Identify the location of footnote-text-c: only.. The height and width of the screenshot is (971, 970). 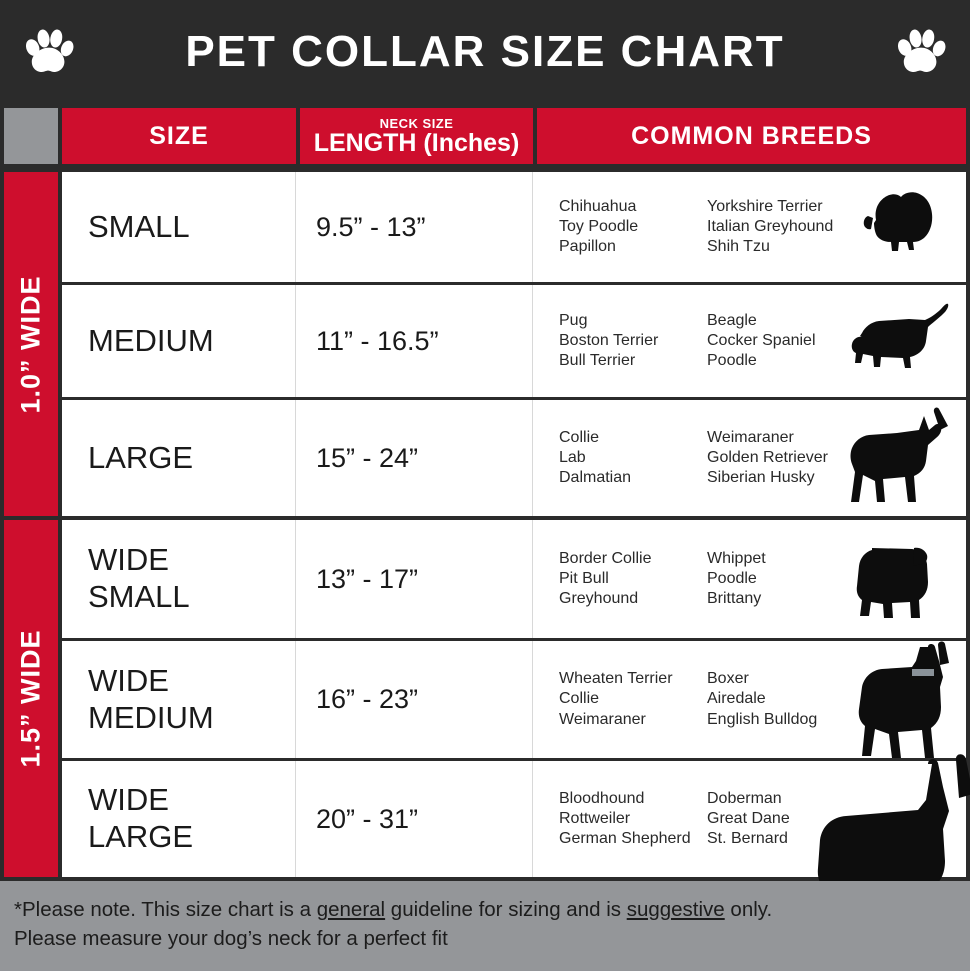
(748, 909).